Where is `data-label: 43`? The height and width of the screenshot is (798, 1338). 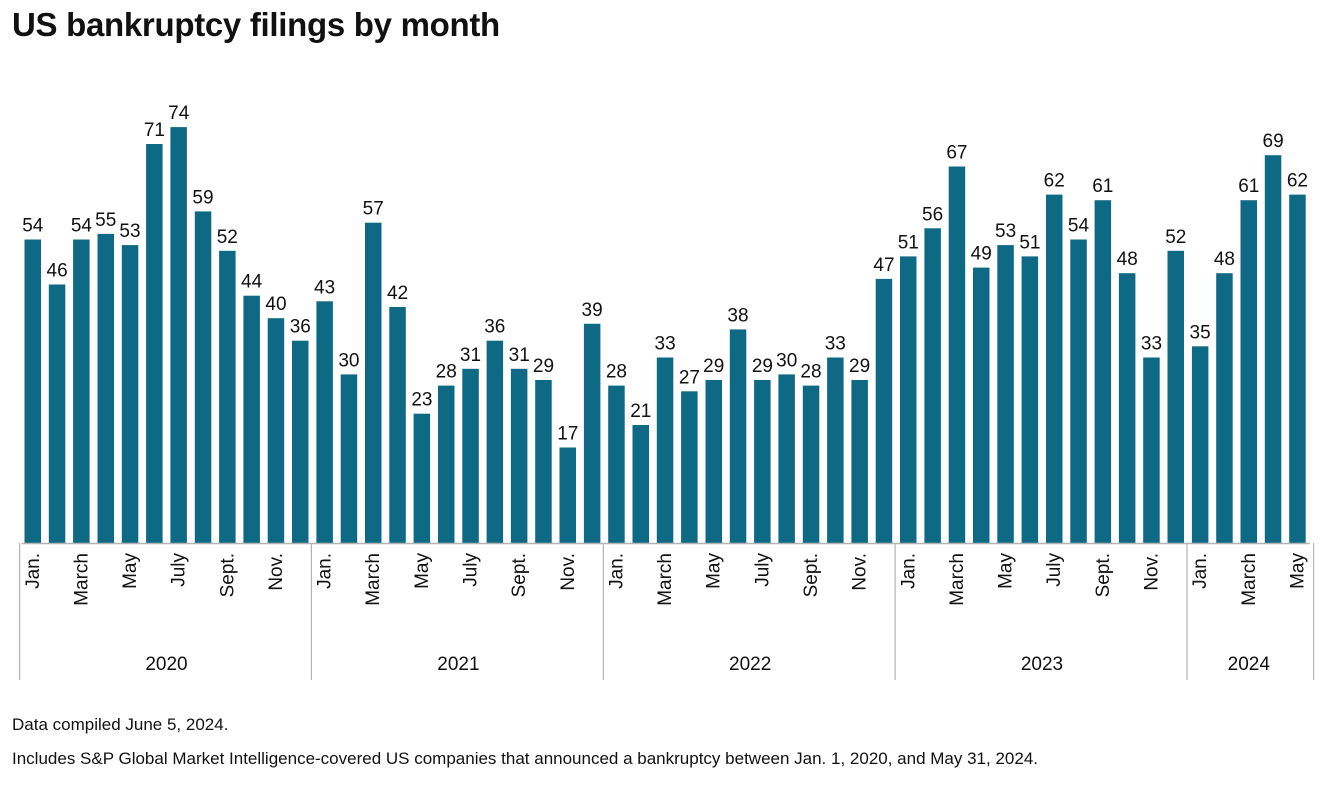 data-label: 43 is located at coordinates (324, 287).